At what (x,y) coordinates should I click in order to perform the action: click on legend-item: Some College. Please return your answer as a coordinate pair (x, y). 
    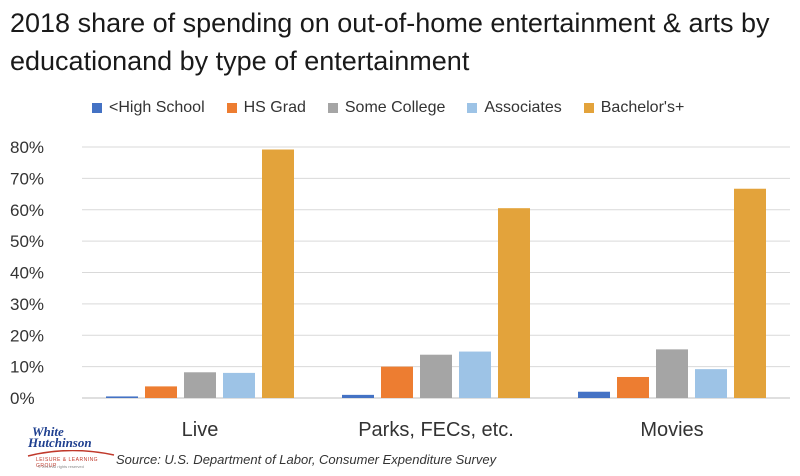
    Looking at the image, I should click on (386, 108).